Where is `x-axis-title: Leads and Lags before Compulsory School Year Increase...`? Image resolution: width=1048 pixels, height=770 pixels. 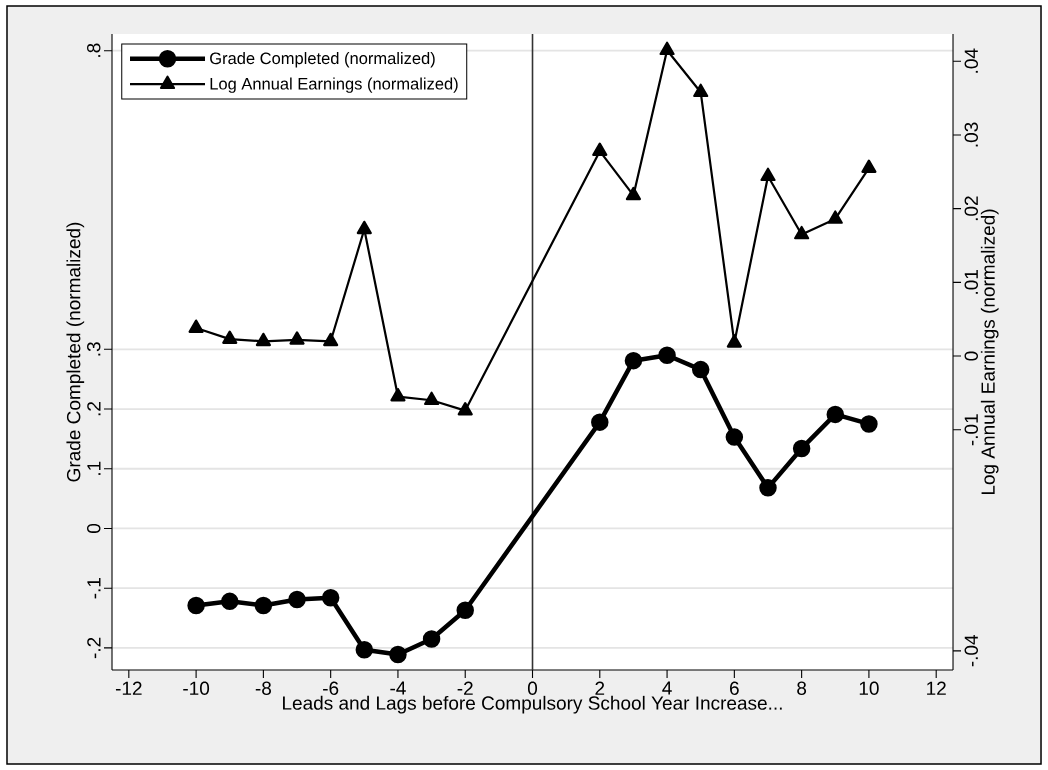
x-axis-title: Leads and Lags before Compulsory School Year Increase... is located at coordinates (532, 704).